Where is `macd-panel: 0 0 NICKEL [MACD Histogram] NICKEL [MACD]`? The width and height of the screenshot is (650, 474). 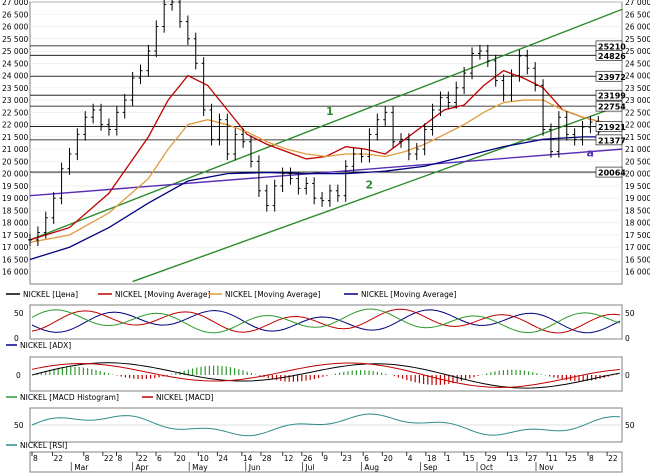 macd-panel: 0 0 NICKEL [MACD Histogram] NICKEL [MACD] is located at coordinates (318, 382).